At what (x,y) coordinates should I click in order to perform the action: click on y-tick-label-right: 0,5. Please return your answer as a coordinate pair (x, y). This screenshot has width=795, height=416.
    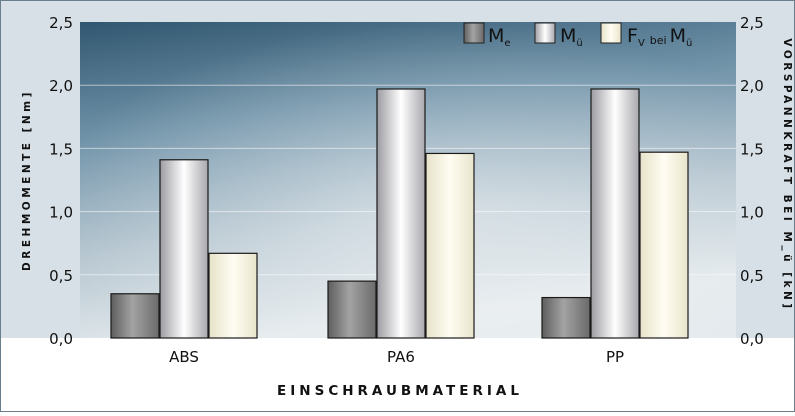
    Looking at the image, I should click on (752, 276).